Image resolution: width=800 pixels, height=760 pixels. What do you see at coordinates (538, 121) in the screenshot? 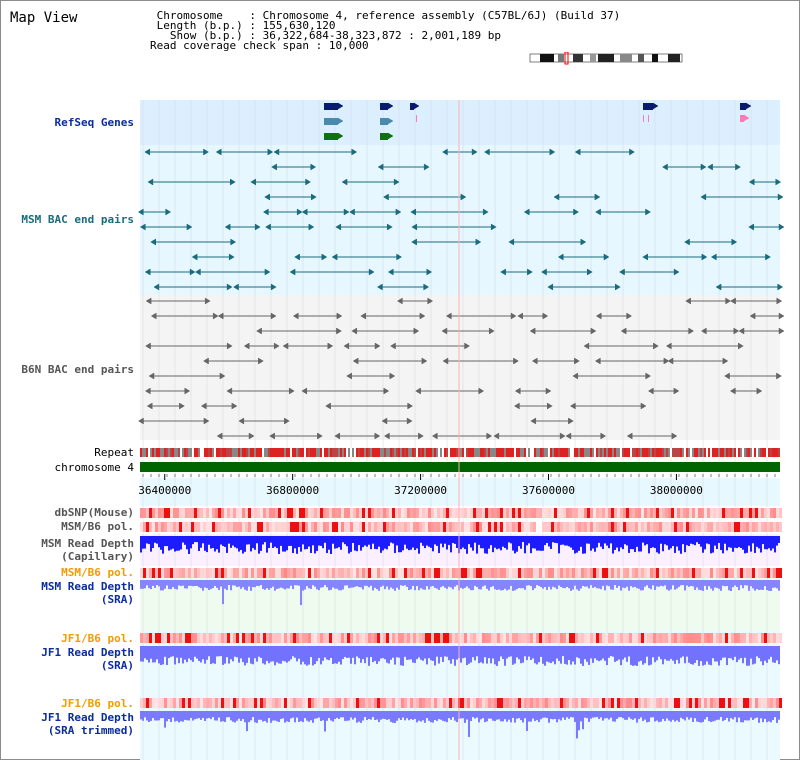
I see `refseq-genes` at bounding box center [538, 121].